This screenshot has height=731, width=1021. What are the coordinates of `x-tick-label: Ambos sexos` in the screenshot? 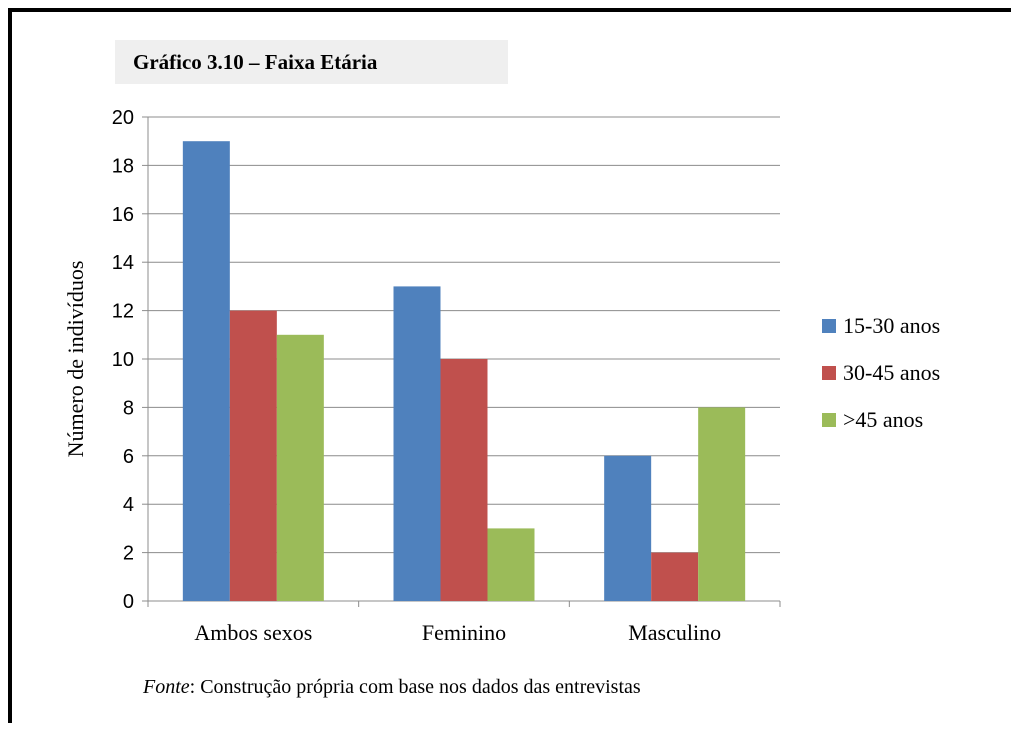 It's located at (253, 632).